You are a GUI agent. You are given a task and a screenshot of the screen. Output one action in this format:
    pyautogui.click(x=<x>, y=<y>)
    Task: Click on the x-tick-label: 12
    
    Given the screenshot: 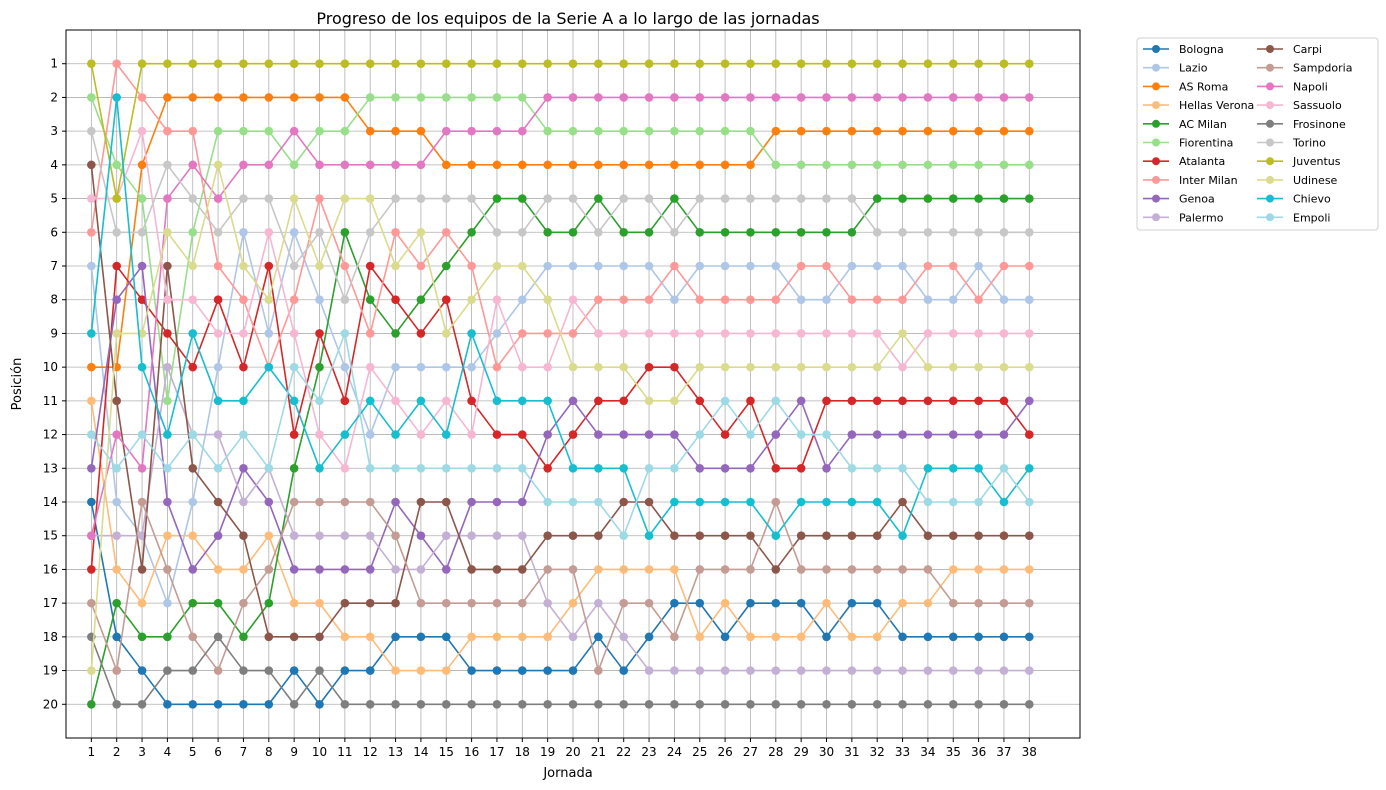 What is the action you would take?
    pyautogui.click(x=370, y=752)
    